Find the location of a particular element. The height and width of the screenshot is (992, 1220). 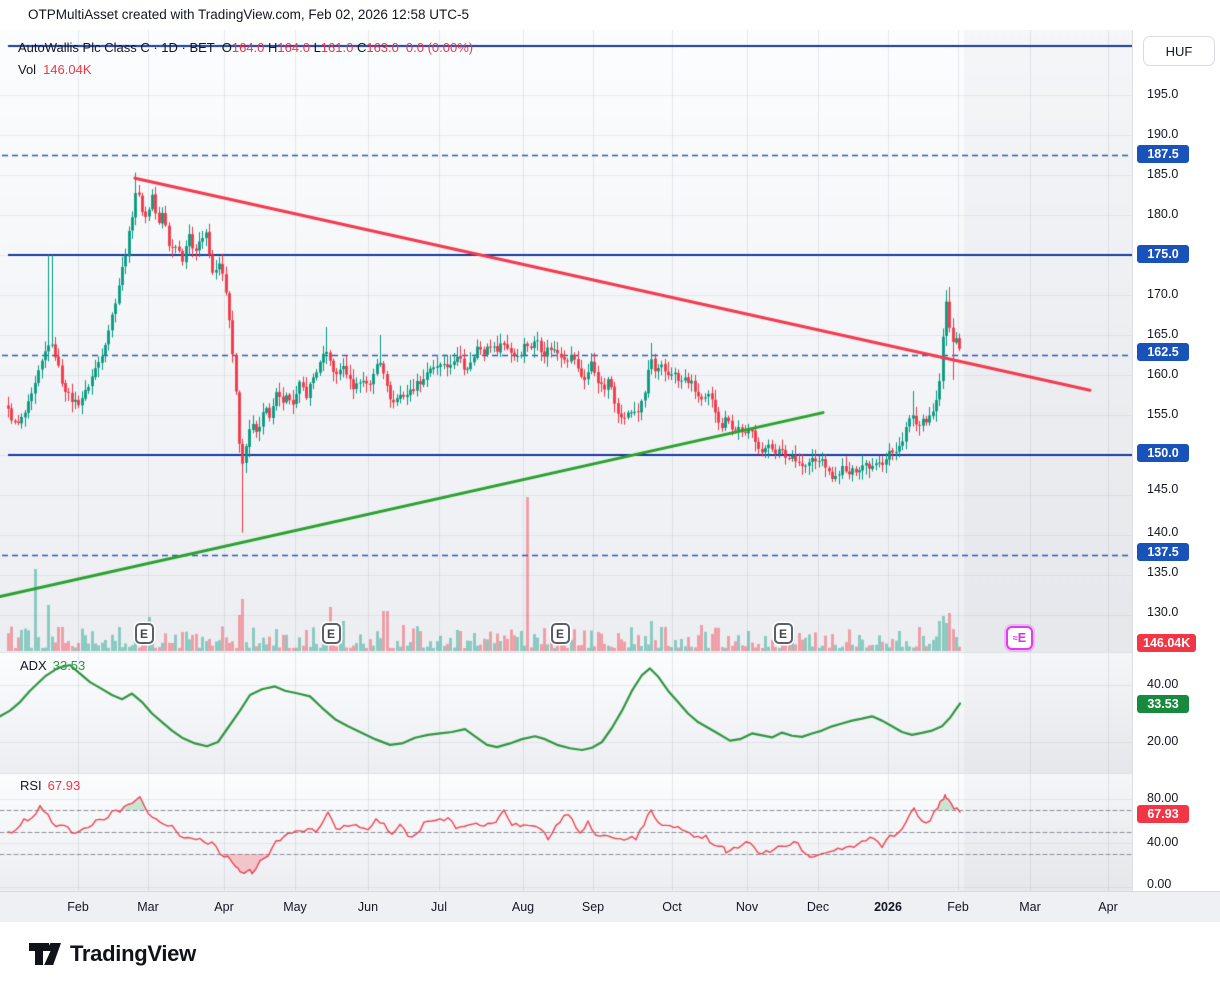

ohlc-value: 161.0 is located at coordinates (338, 47).